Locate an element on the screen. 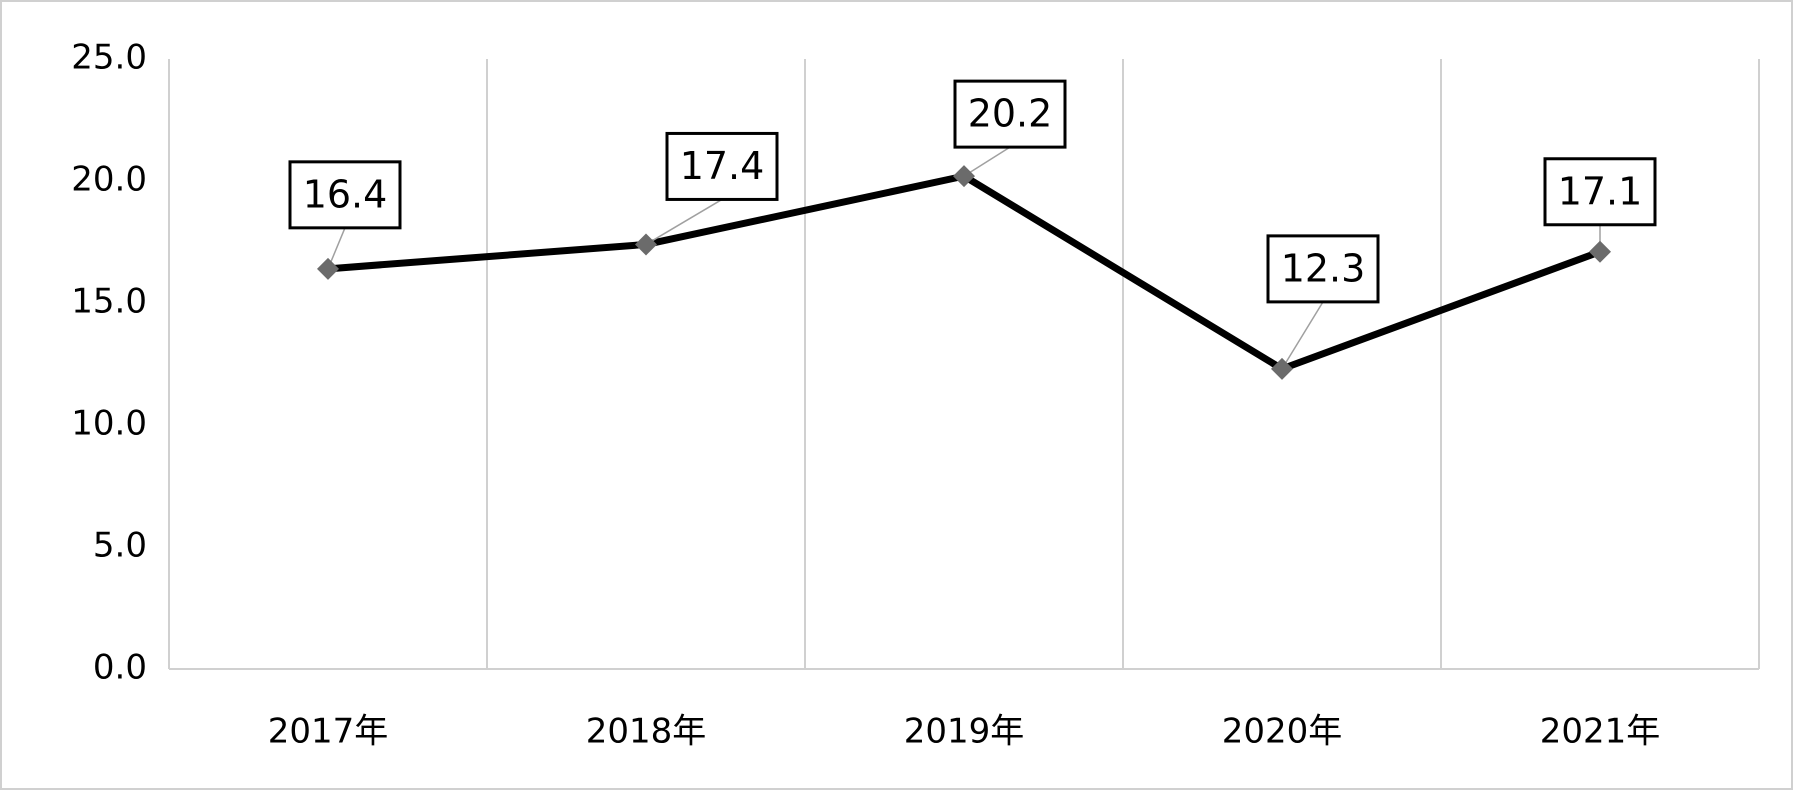 This screenshot has width=1793, height=790. x-tick-label: 2017年 is located at coordinates (328, 732).